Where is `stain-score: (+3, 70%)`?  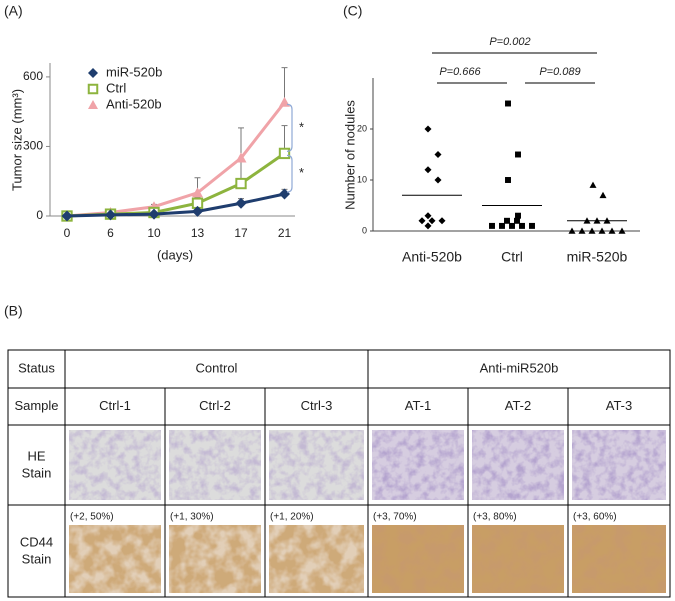
stain-score: (+3, 70%) is located at coordinates (395, 517).